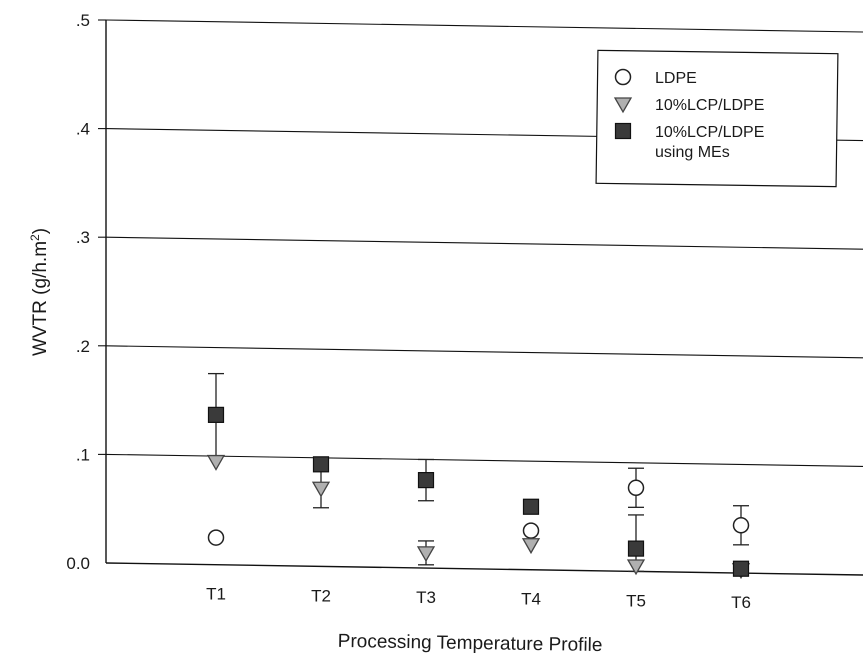  Describe the element at coordinates (83, 20) in the screenshot. I see `y-tick-label: .5` at that location.